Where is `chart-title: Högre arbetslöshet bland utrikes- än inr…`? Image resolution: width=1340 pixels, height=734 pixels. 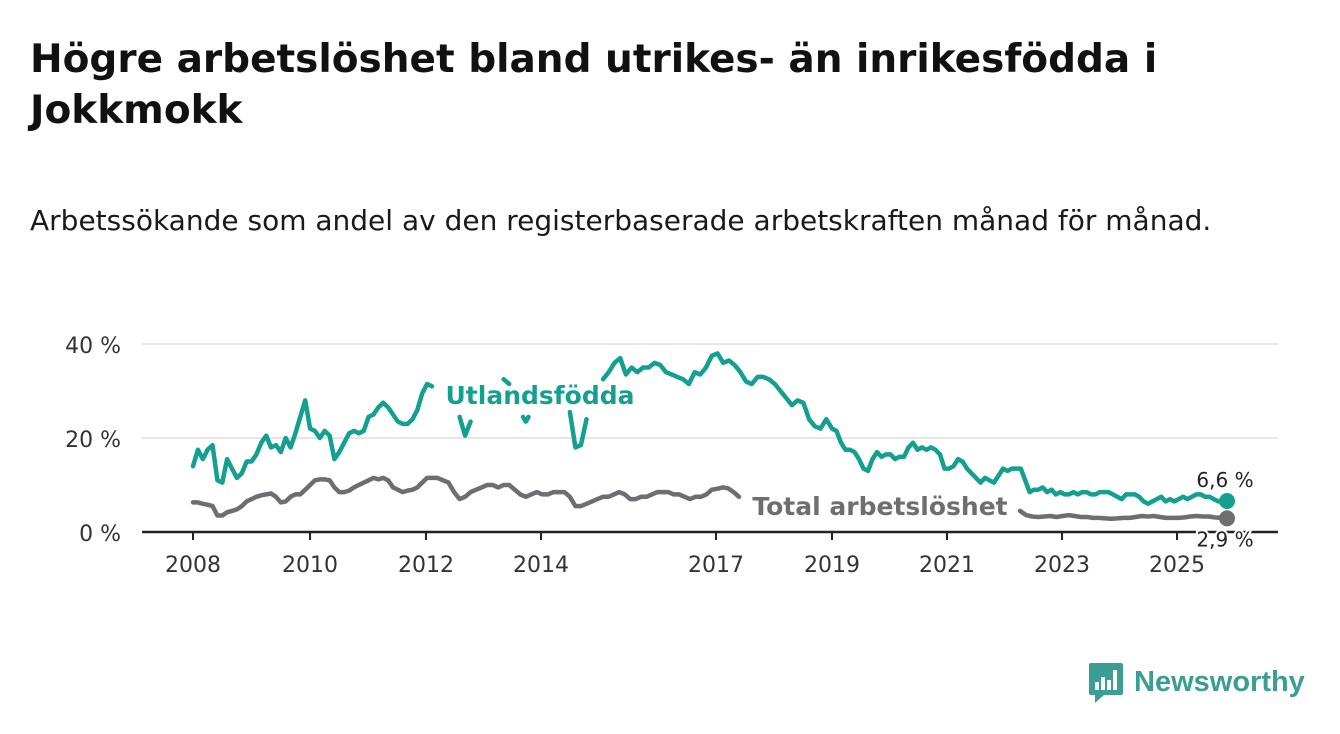 chart-title: Högre arbetslöshet bland utrikes- än inr… is located at coordinates (594, 85).